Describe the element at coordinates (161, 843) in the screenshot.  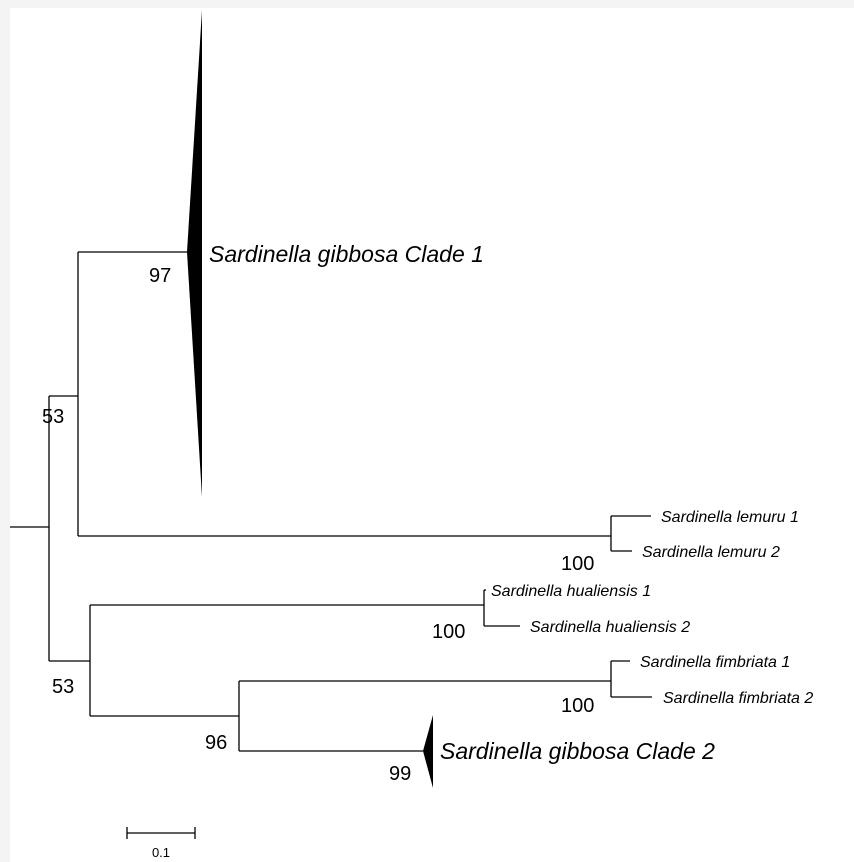
I see `scale-bar: 0.1` at that location.